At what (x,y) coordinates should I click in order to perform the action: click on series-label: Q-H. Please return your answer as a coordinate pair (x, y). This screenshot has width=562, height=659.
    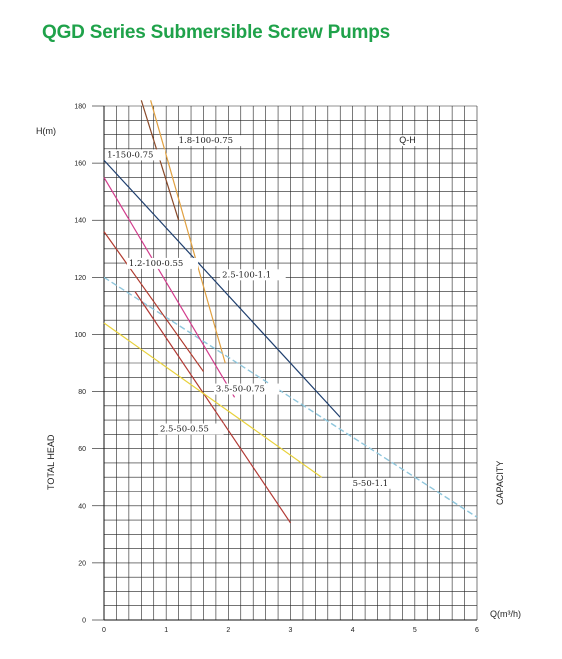
    Looking at the image, I should click on (407, 140).